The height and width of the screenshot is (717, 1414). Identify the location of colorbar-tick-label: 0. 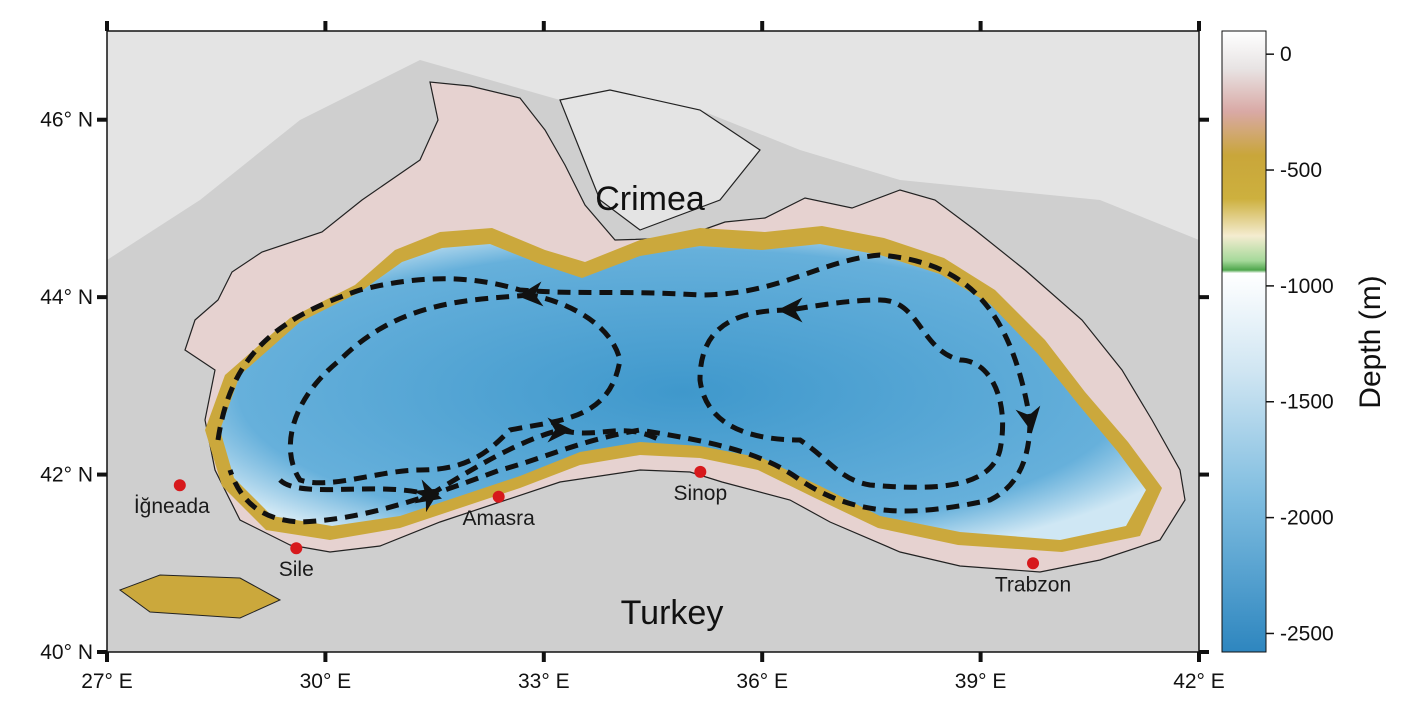
(1286, 54).